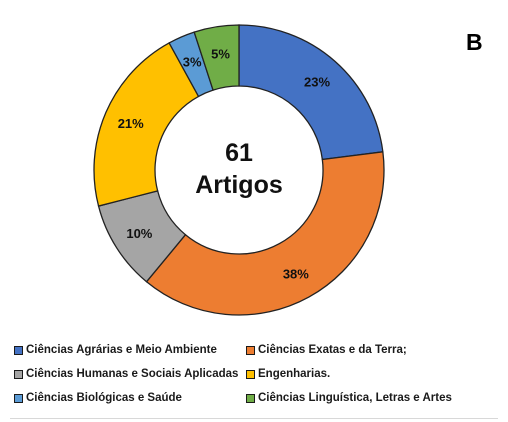  What do you see at coordinates (311, 92) in the screenshot?
I see `slice-ciencias-agrarias-e-meio-ambiente` at bounding box center [311, 92].